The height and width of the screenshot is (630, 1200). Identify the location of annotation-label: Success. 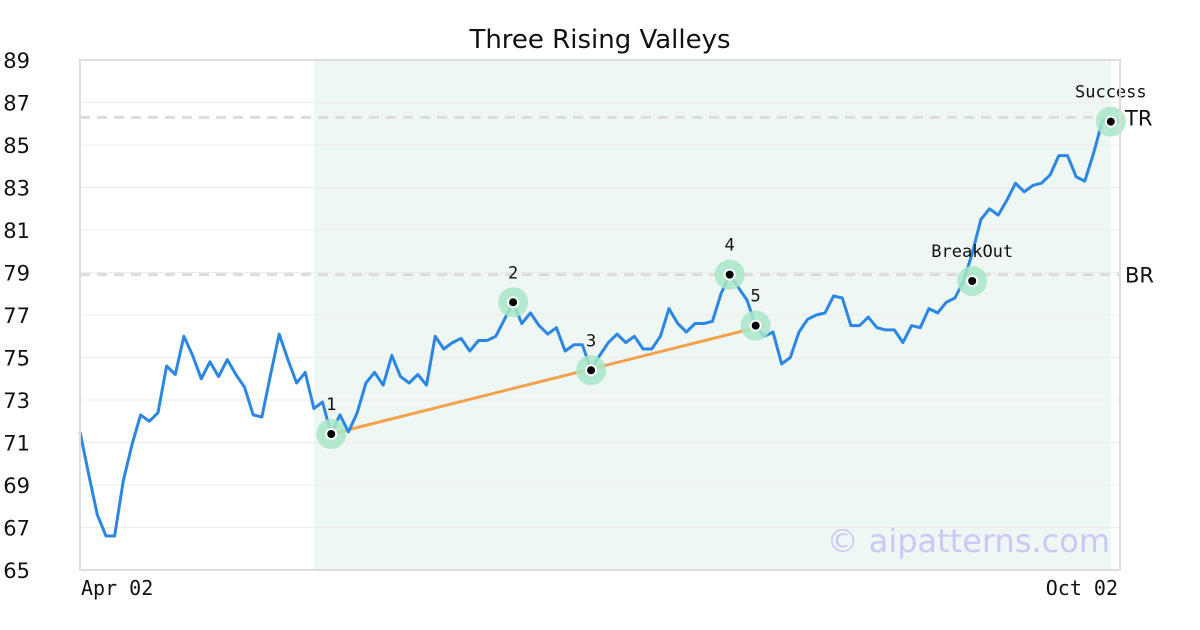
(1111, 93).